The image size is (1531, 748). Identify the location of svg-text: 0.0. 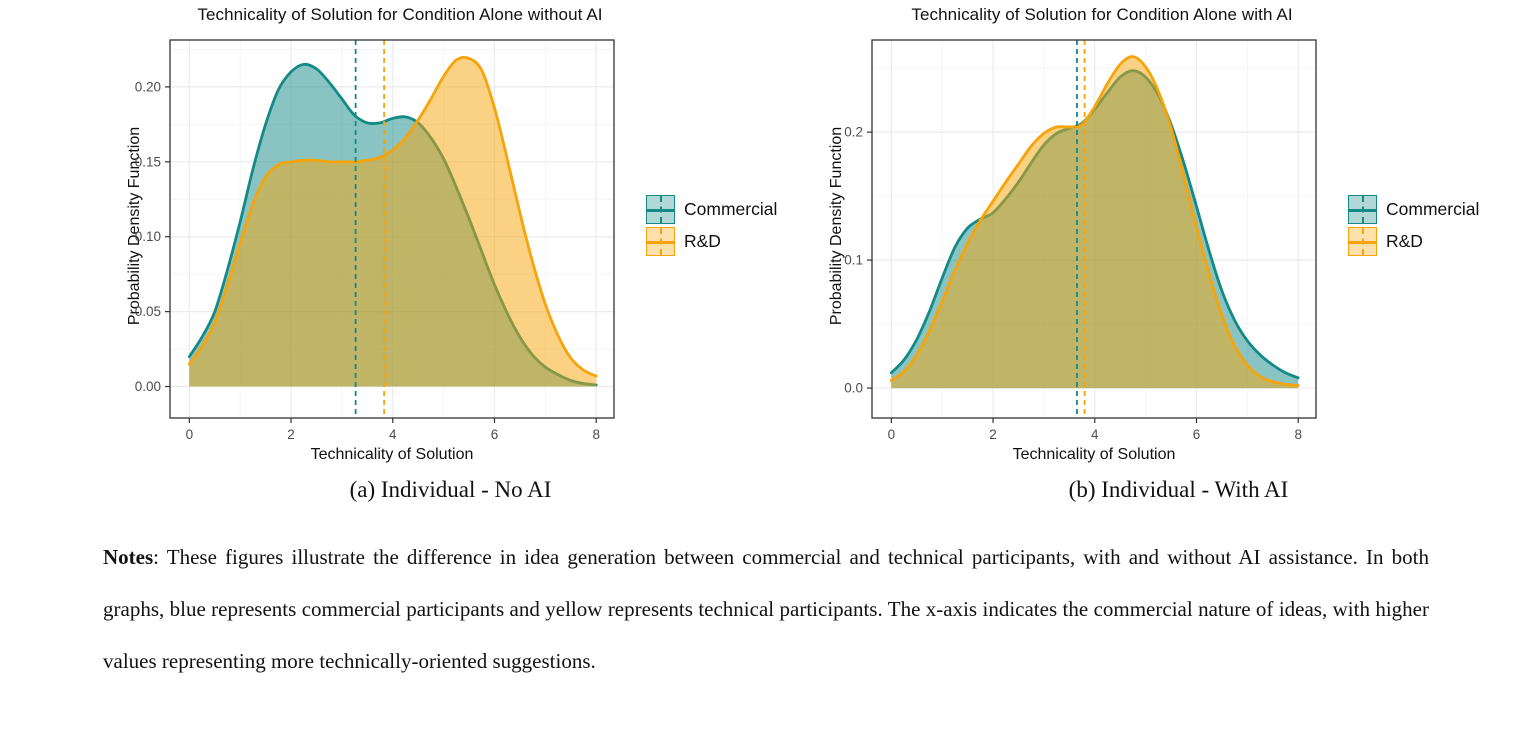
(853, 388).